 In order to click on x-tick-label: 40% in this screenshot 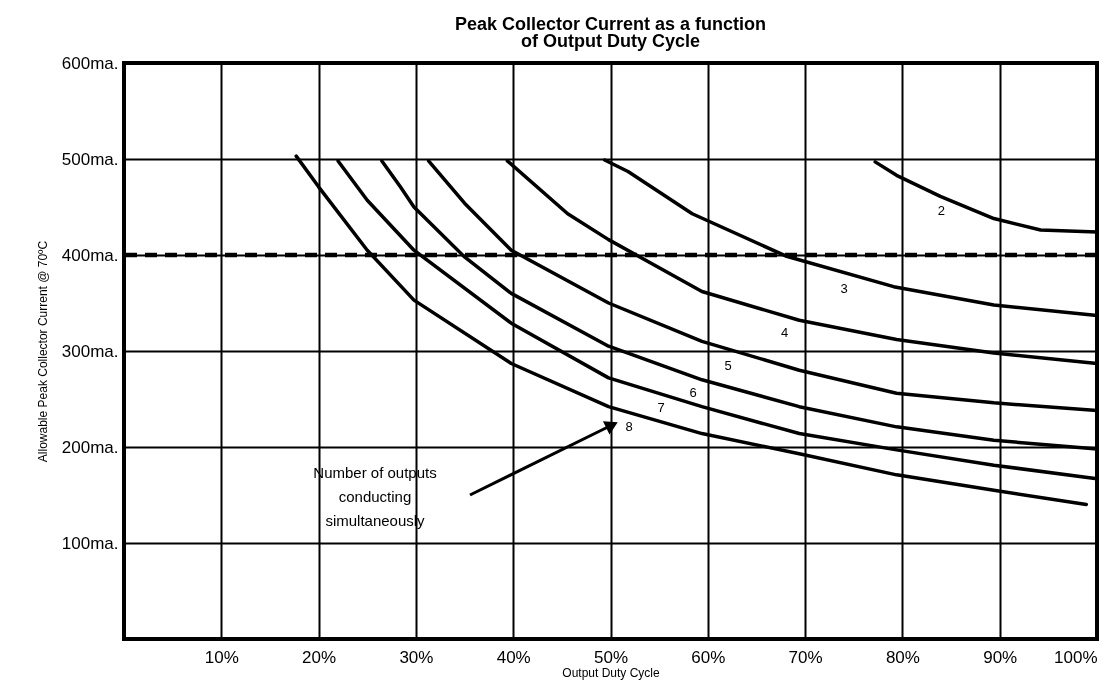, I will do `click(513, 657)`.